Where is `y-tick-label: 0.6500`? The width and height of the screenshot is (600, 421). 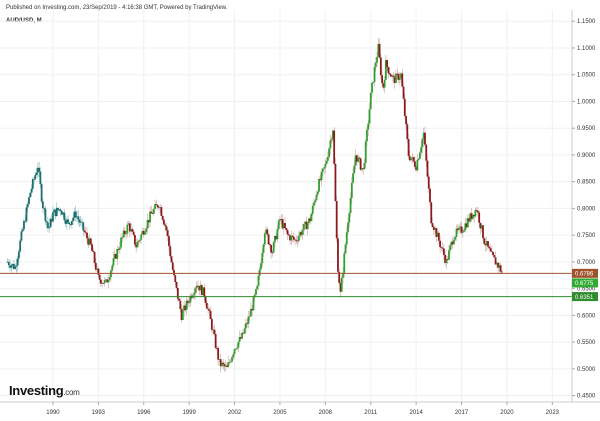 y-tick-label: 0.6500 is located at coordinates (586, 290).